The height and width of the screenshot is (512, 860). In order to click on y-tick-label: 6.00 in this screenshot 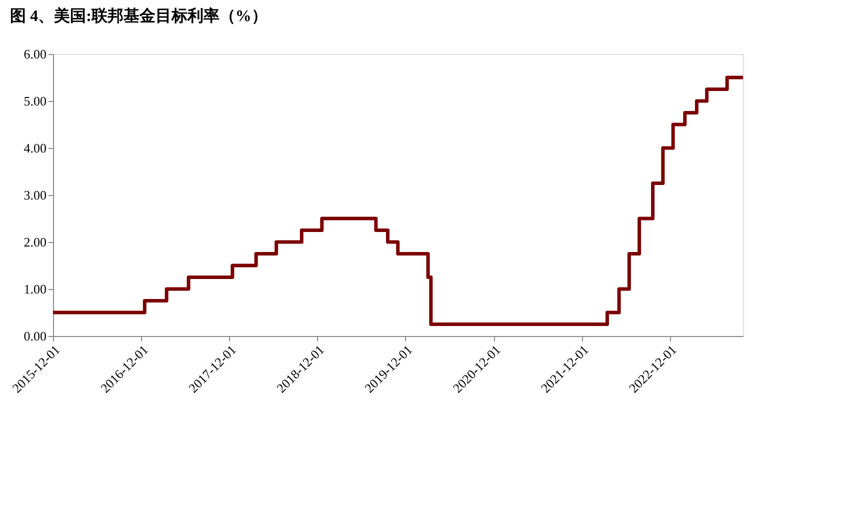, I will do `click(35, 54)`.